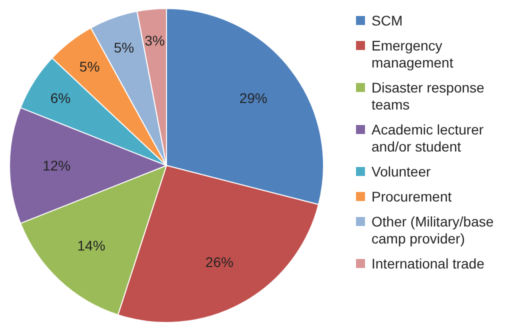  What do you see at coordinates (387, 20) in the screenshot?
I see `legend-label: SCM` at bounding box center [387, 20].